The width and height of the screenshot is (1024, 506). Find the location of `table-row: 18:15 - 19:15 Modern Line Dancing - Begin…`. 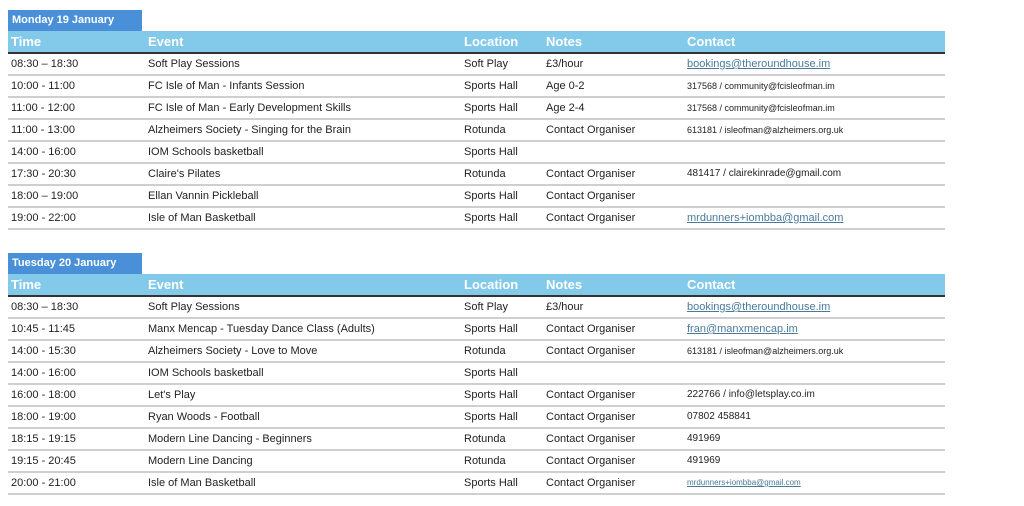

table-row: 18:15 - 19:15 Modern Line Dancing - Begin… is located at coordinates (476, 440).